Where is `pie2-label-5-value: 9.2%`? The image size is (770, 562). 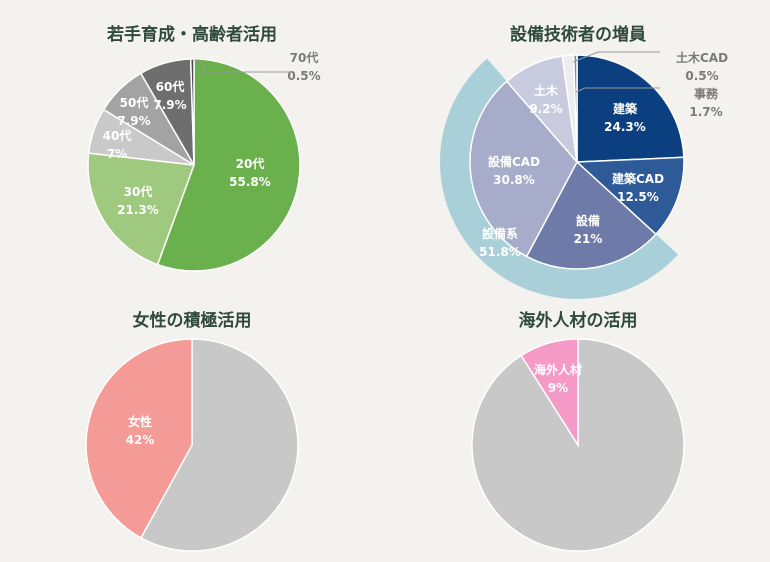 pie2-label-5-value: 9.2% is located at coordinates (545, 109).